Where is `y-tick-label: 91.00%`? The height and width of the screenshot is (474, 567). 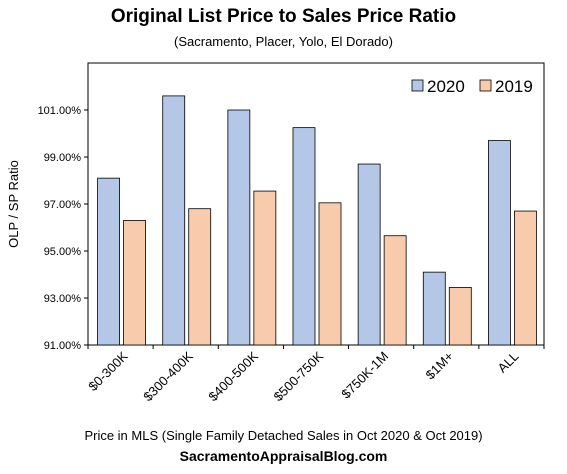
y-tick-label: 91.00% is located at coordinates (63, 346).